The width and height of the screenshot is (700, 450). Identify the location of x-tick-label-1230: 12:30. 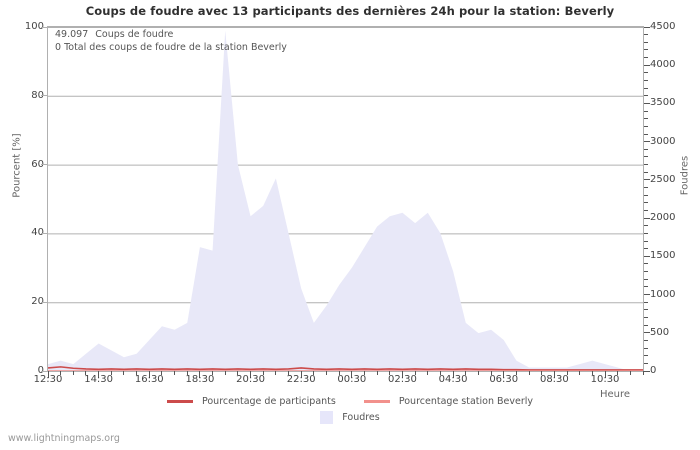
(48, 379).